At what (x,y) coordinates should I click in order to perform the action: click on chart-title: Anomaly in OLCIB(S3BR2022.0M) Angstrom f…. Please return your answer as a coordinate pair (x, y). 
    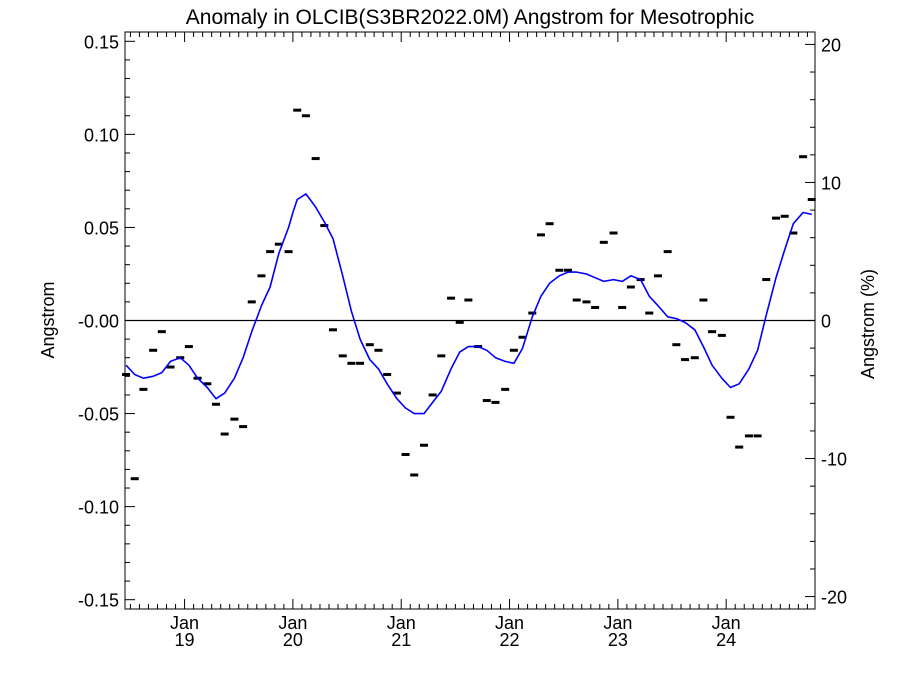
    Looking at the image, I should click on (470, 17).